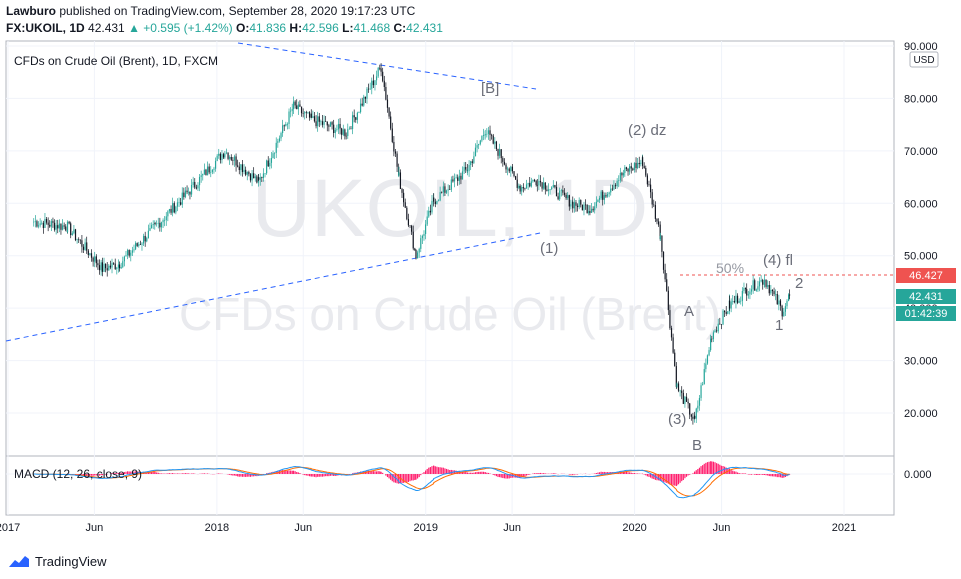  I want to click on currency-badge-box, so click(924, 59).